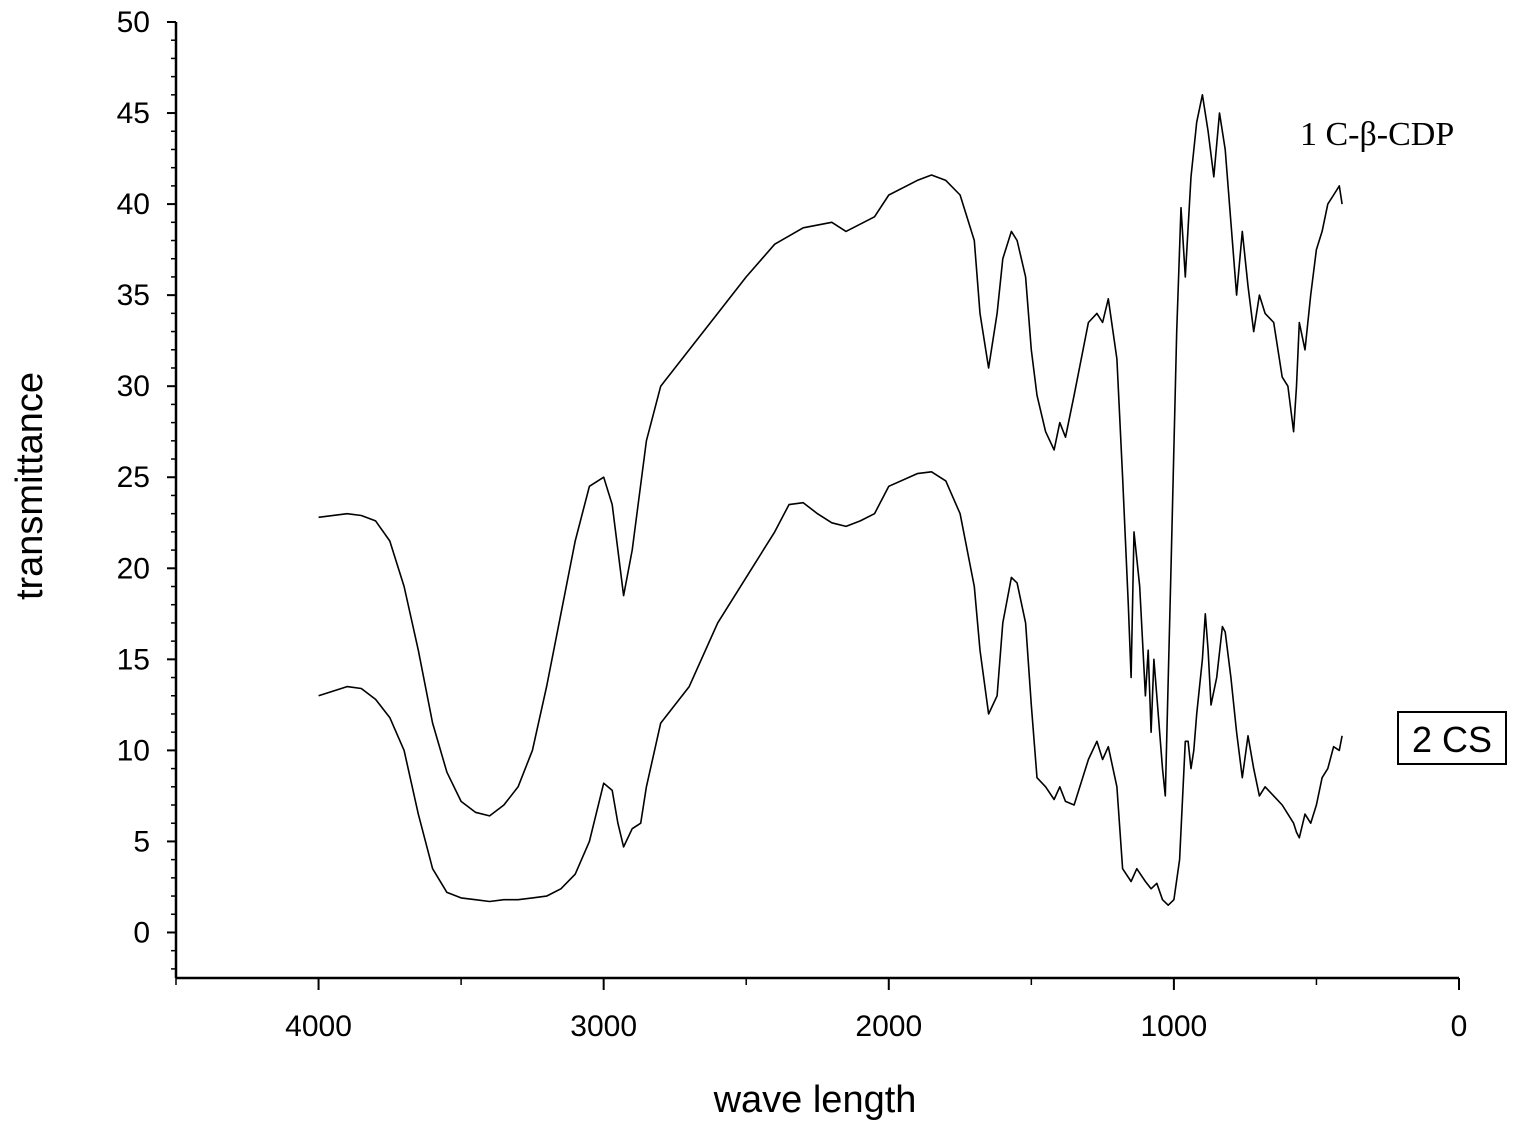 The height and width of the screenshot is (1132, 1537). What do you see at coordinates (133, 295) in the screenshot?
I see `y-tick-label: 35` at bounding box center [133, 295].